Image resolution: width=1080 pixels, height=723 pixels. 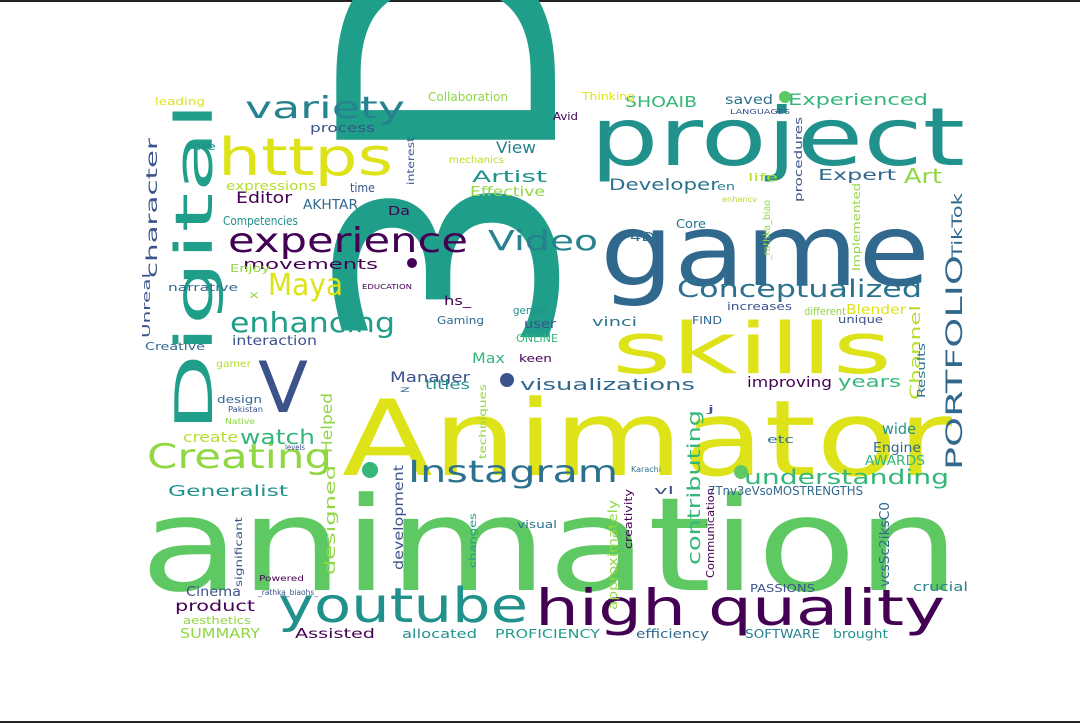 I want to click on cloud-word: youtube, so click(x=403, y=606).